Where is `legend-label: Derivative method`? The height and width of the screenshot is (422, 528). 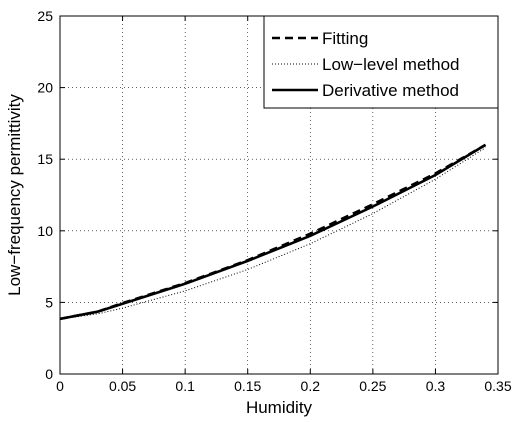
legend-label: Derivative method is located at coordinates (390, 90).